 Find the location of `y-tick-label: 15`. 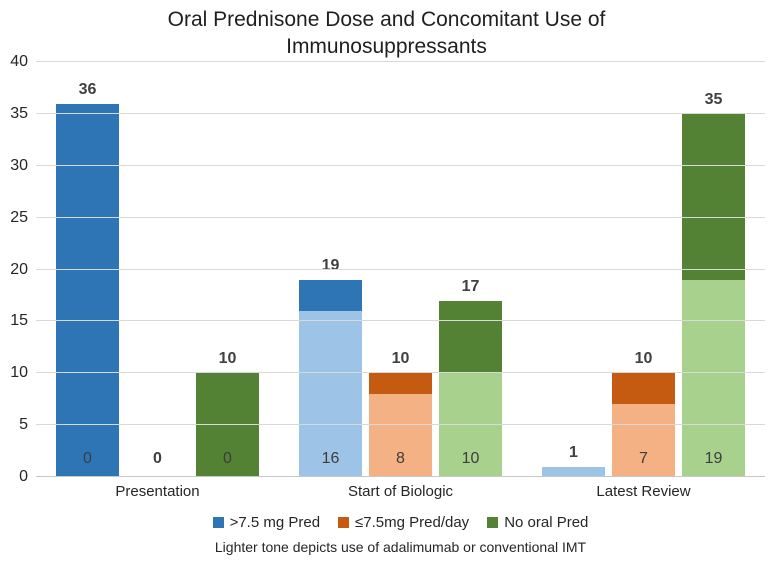

y-tick-label: 15 is located at coordinates (19, 321).